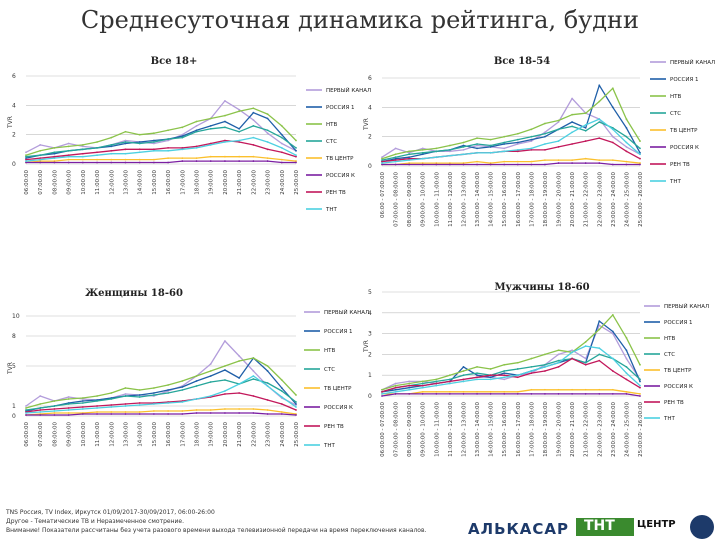  I want to click on x-tick-label: 13:00:00 - 14:00:00, so click(478, 199).